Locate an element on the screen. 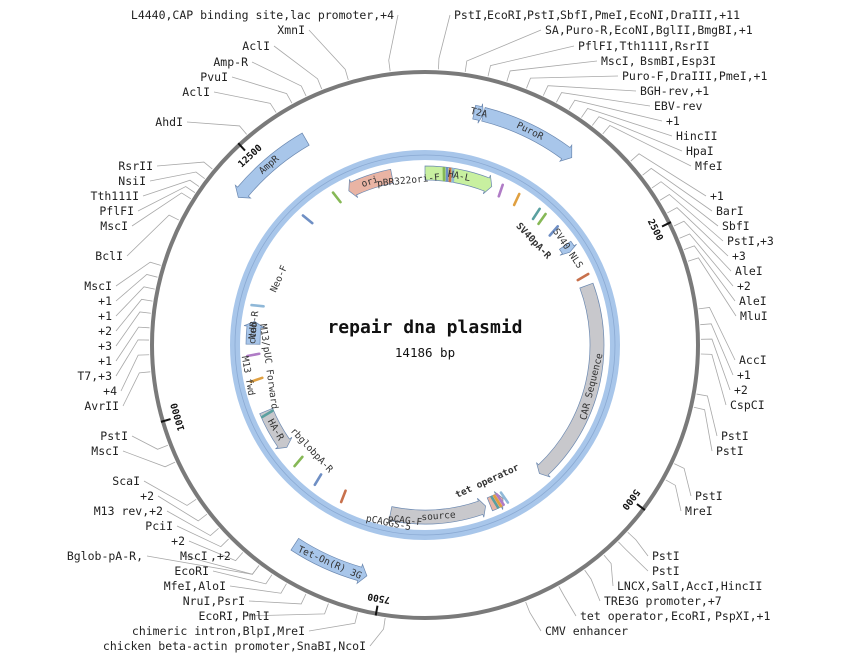 This screenshot has width=850, height=671. site-label-chimeric-intron-blpi-mrei: chimeric intron,BlpI,MreI is located at coordinates (218, 631).